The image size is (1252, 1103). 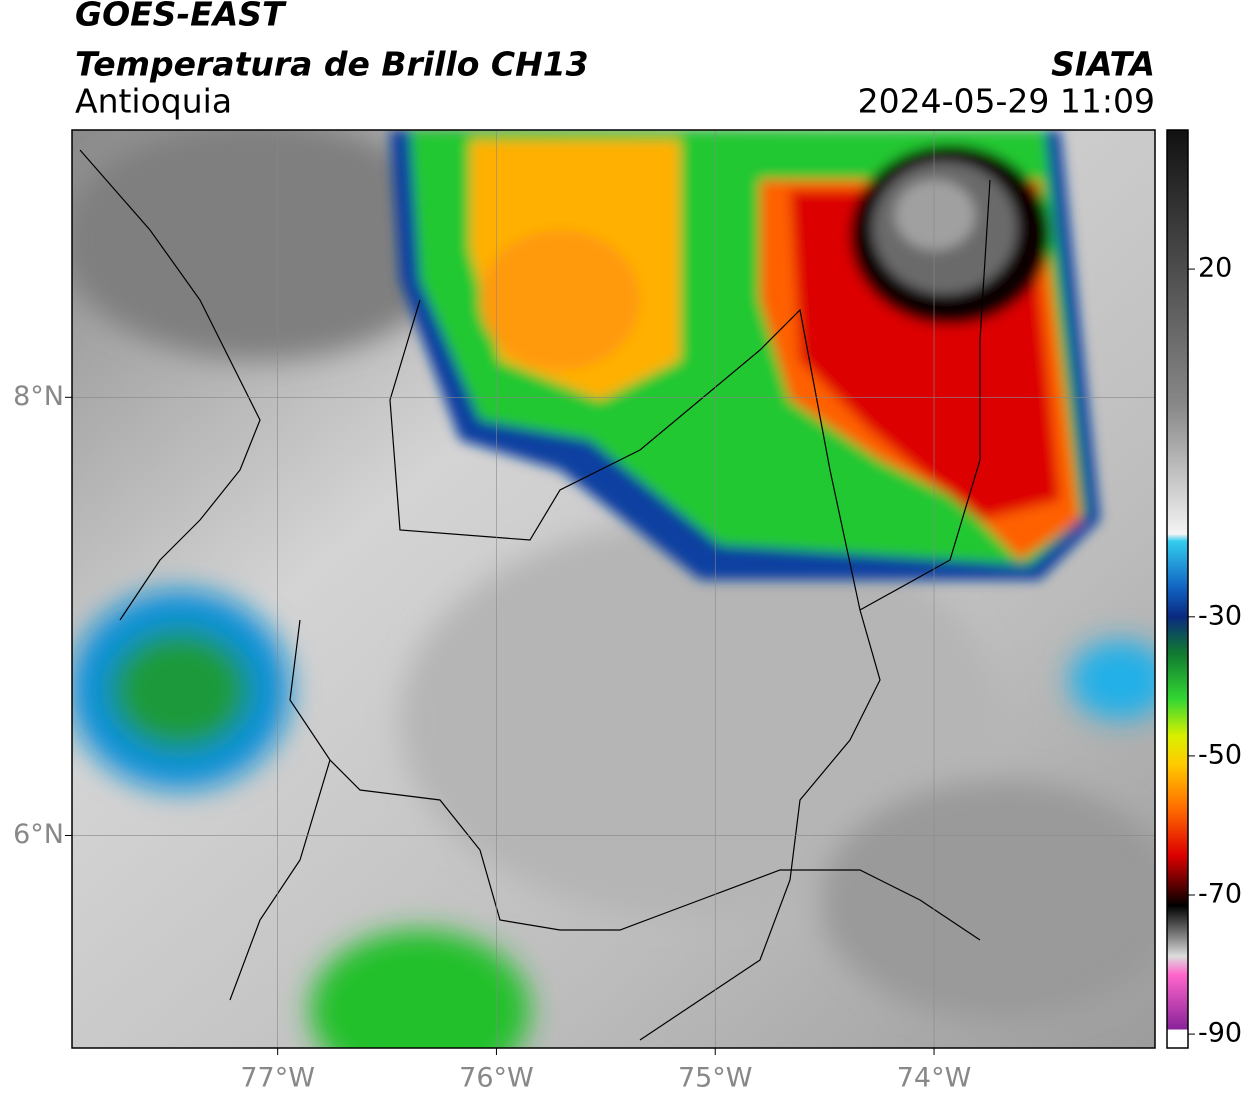 What do you see at coordinates (181, 17) in the screenshot?
I see `title: GOES-EAST` at bounding box center [181, 17].